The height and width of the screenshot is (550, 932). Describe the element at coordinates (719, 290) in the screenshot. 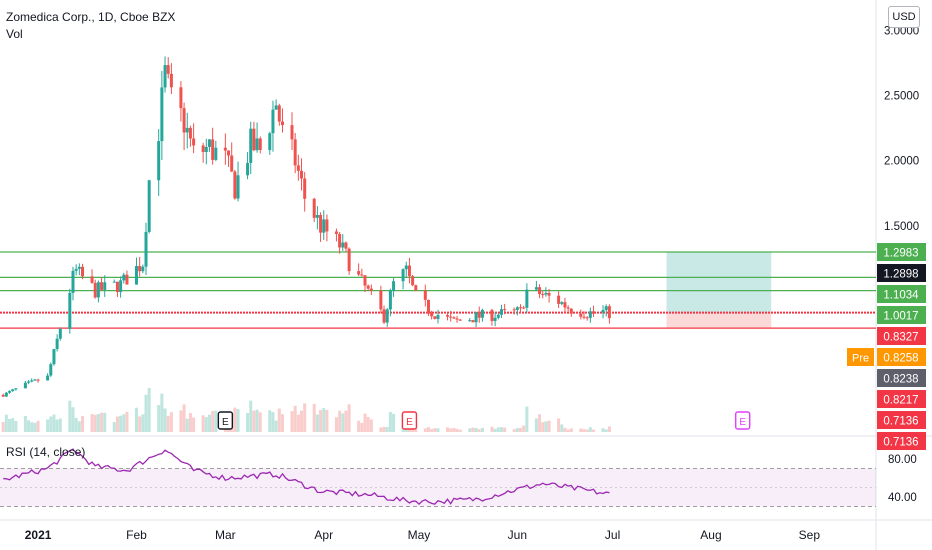

I see `long-position-box` at that location.